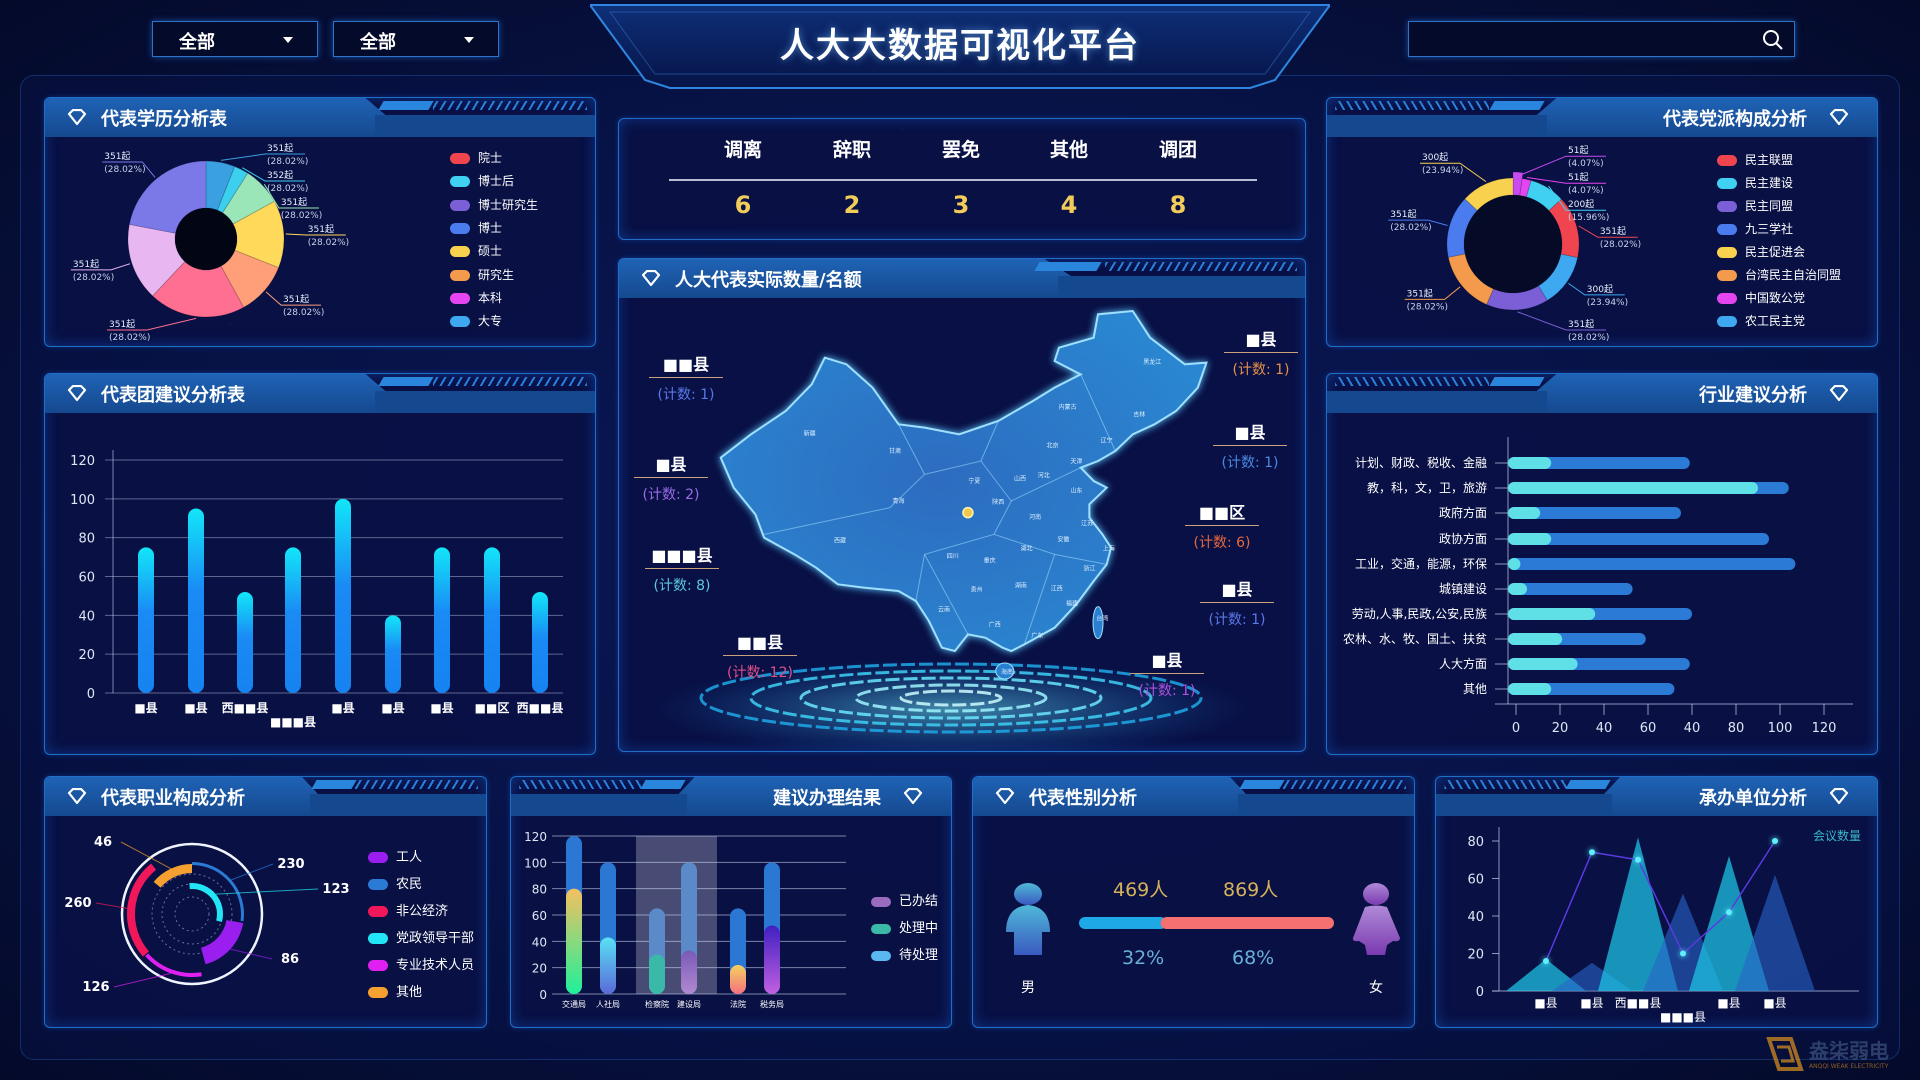 This screenshot has height=1080, width=1920. Describe the element at coordinates (1028, 919) in the screenshot. I see `male-icon` at that location.